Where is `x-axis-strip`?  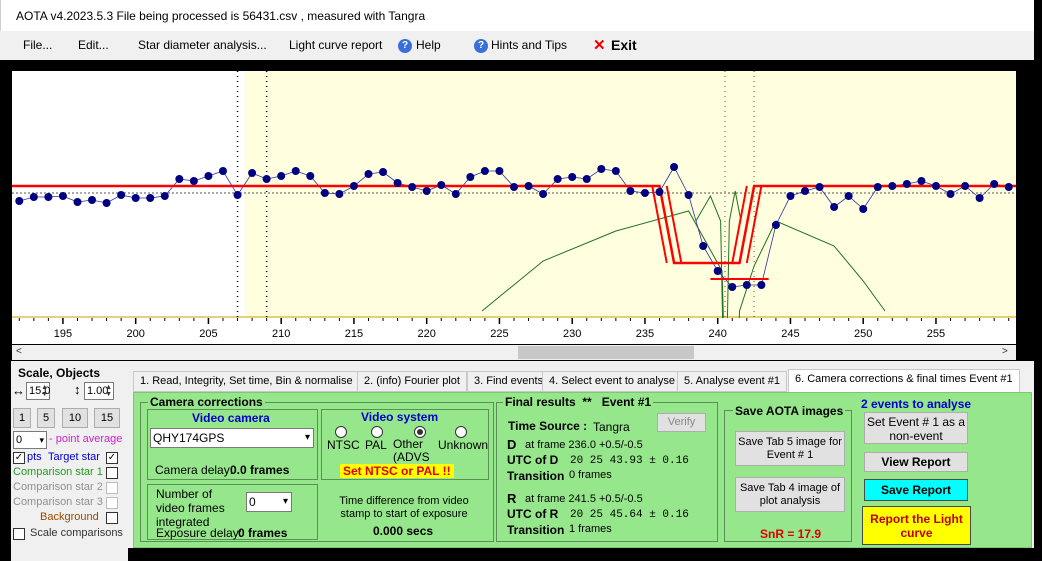 x-axis-strip is located at coordinates (514, 331).